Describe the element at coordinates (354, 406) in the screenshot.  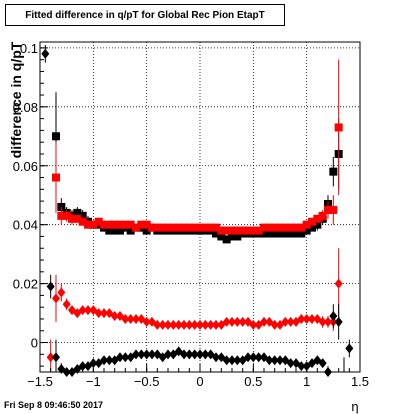
I see `x-axis-label: η` at that location.